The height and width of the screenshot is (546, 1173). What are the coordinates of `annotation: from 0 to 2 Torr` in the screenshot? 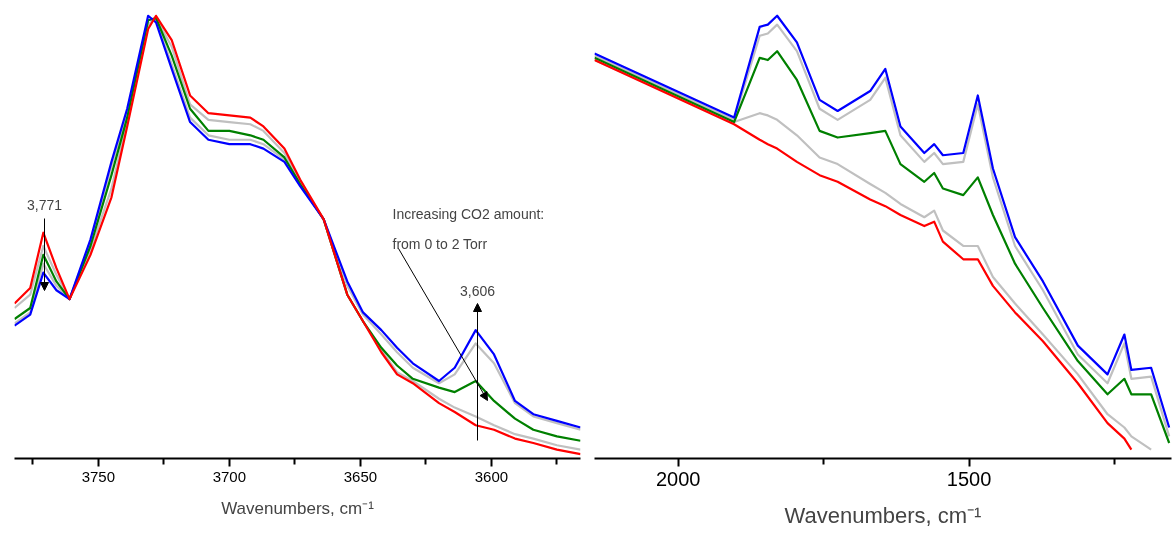 It's located at (440, 243).